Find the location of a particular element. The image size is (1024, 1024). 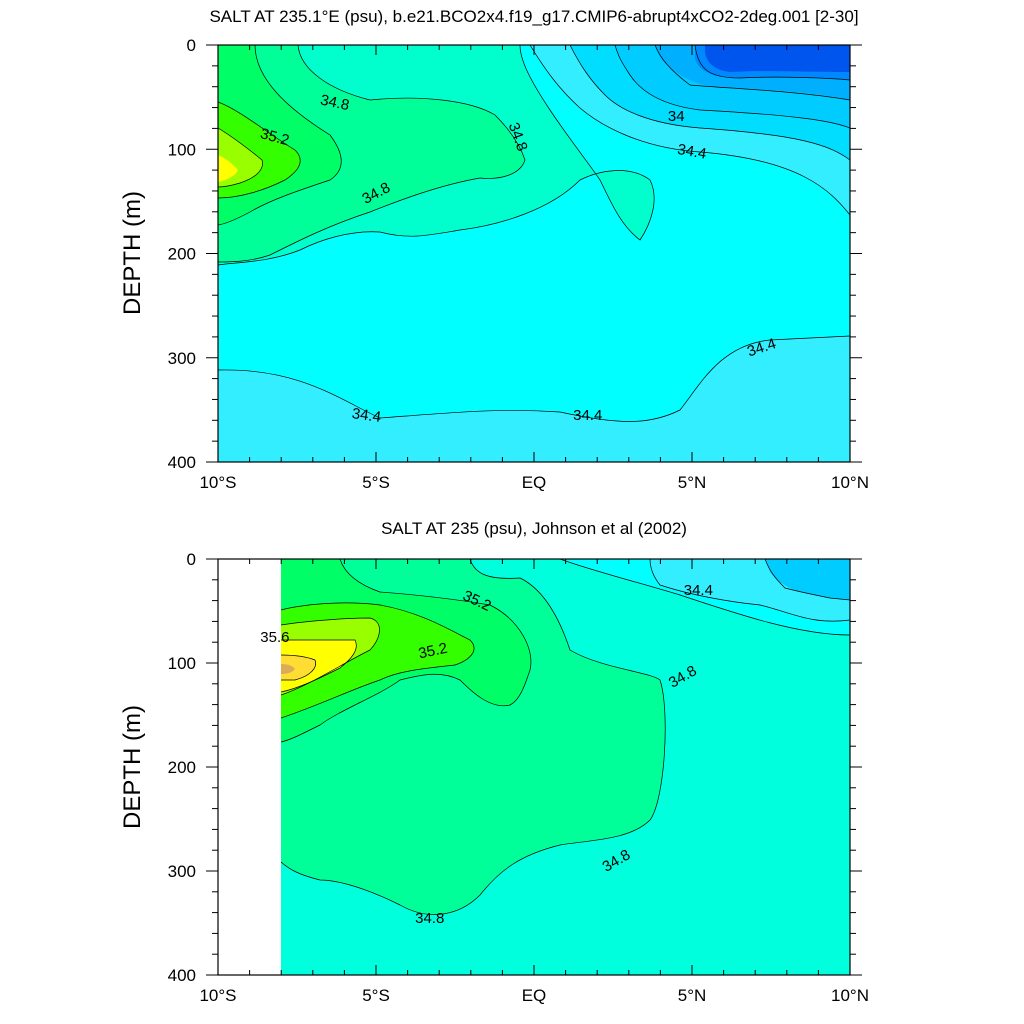

contour-label-text: 34 is located at coordinates (676, 116).